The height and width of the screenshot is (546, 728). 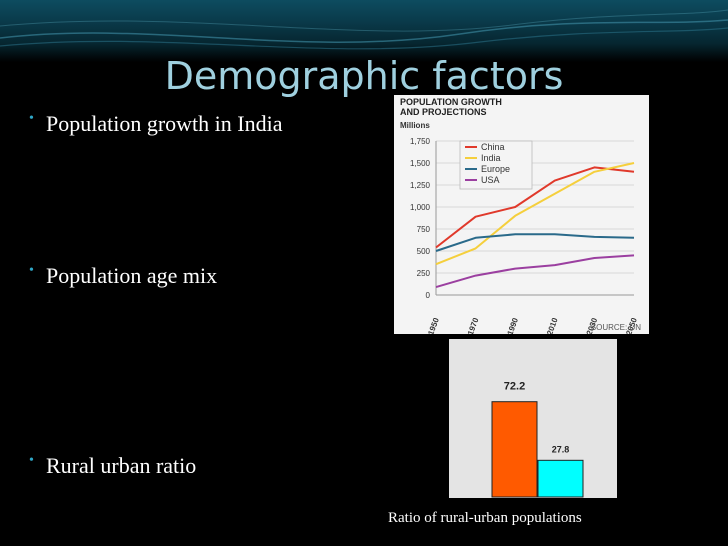 I want to click on bullet-text: Population age mix, so click(x=132, y=275).